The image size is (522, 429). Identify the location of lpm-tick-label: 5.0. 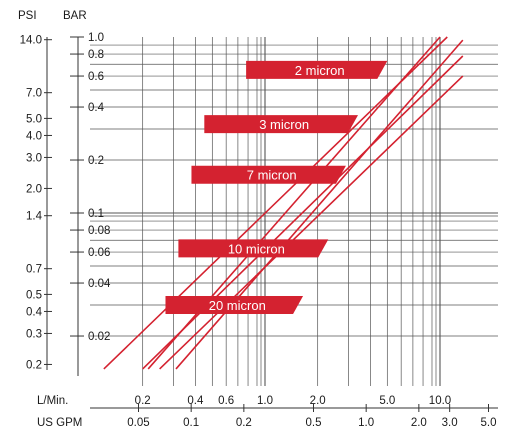
(387, 401).